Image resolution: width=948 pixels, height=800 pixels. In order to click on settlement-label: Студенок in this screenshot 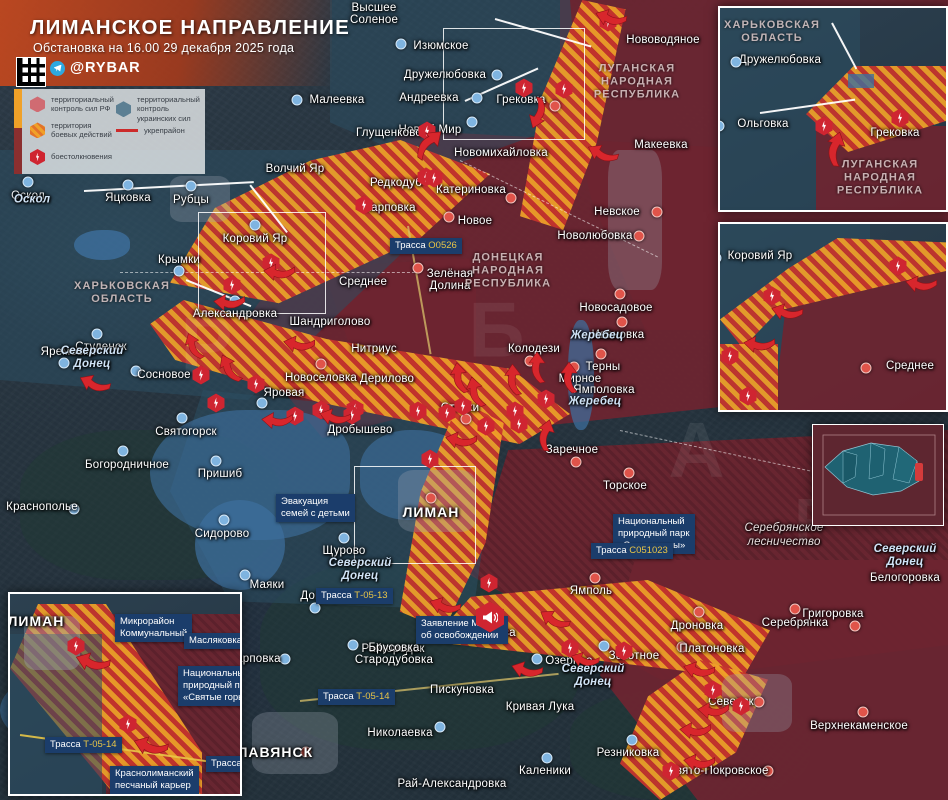, I will do `click(101, 347)`.